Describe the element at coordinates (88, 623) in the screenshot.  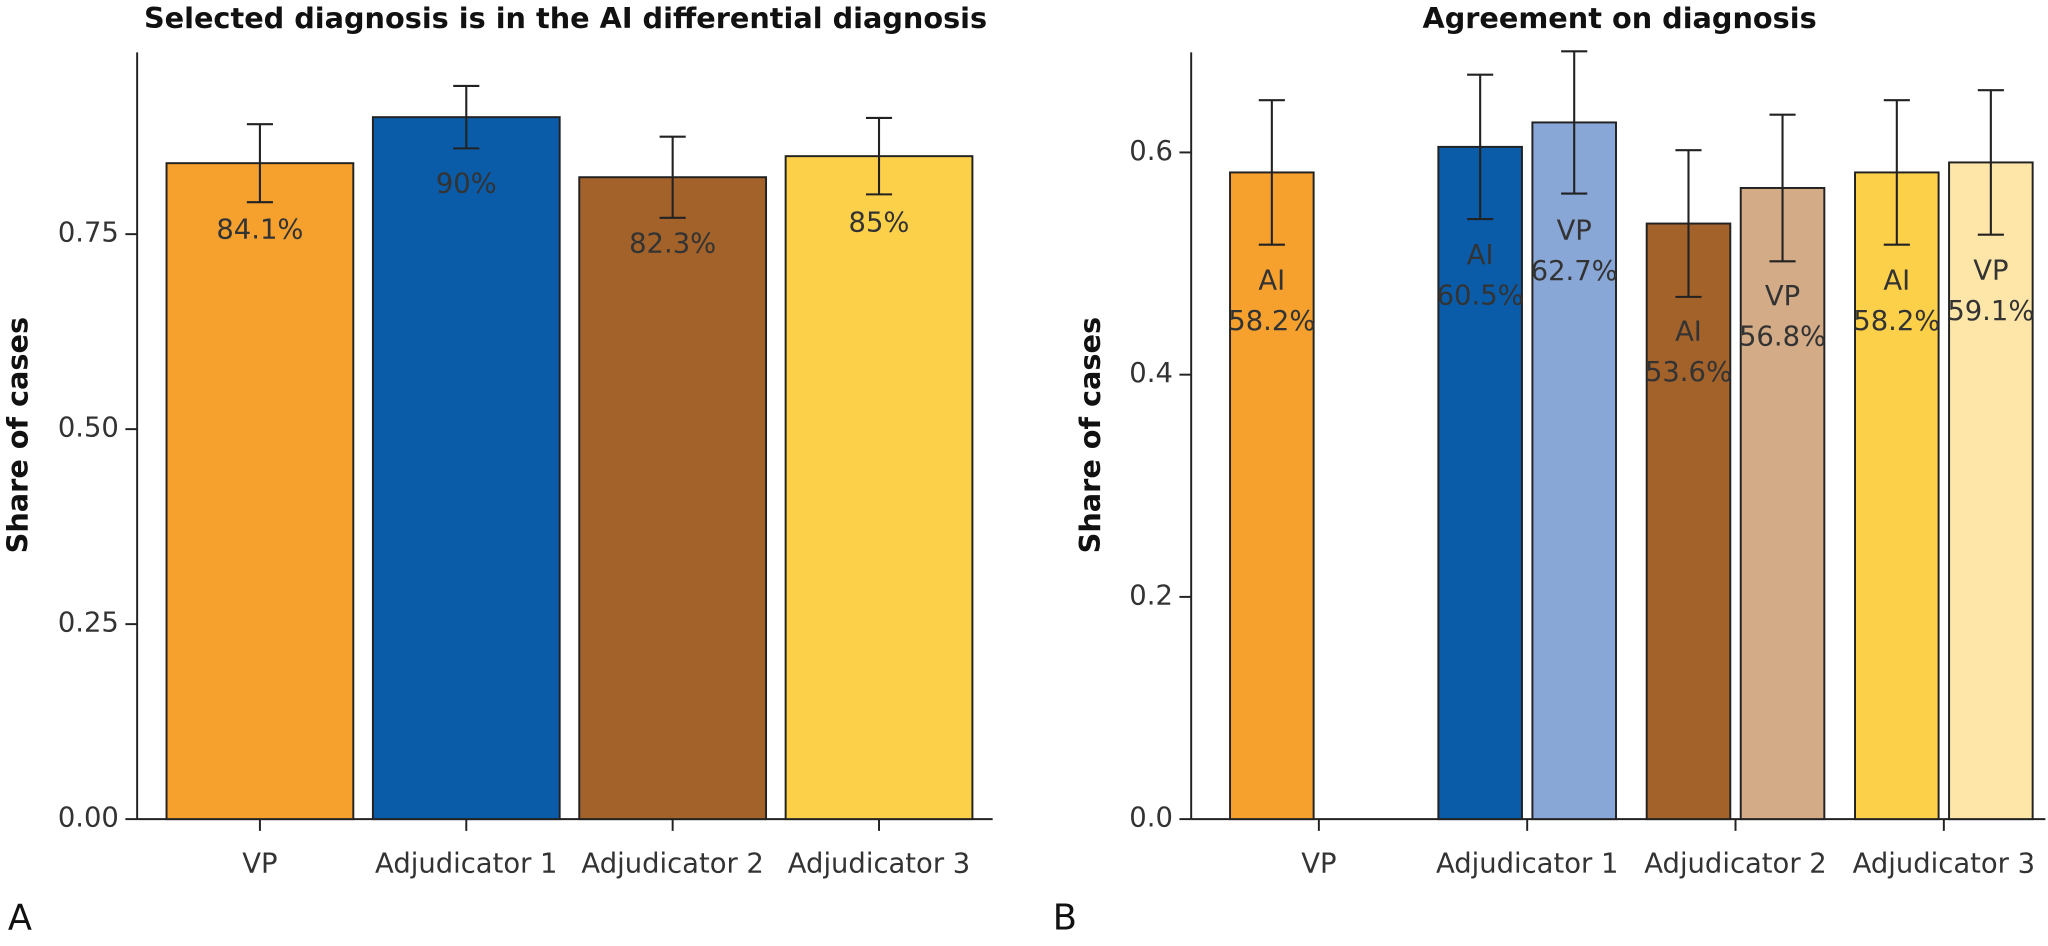
I see `y-tick-label: 0.25` at that location.